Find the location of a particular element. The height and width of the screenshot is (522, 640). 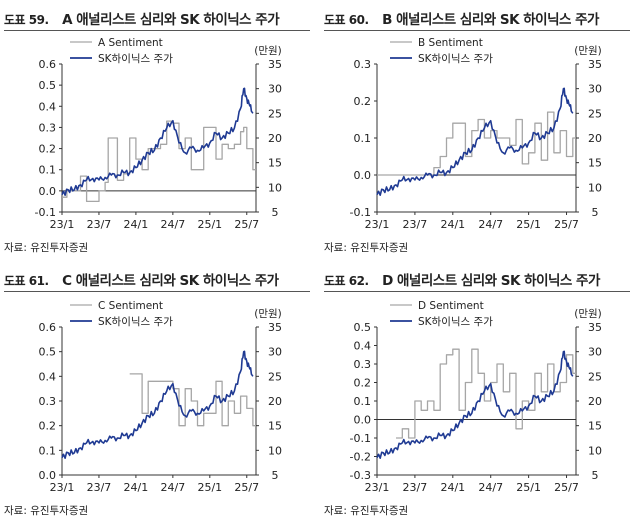

legend-label: B Sentiment is located at coordinates (450, 43).